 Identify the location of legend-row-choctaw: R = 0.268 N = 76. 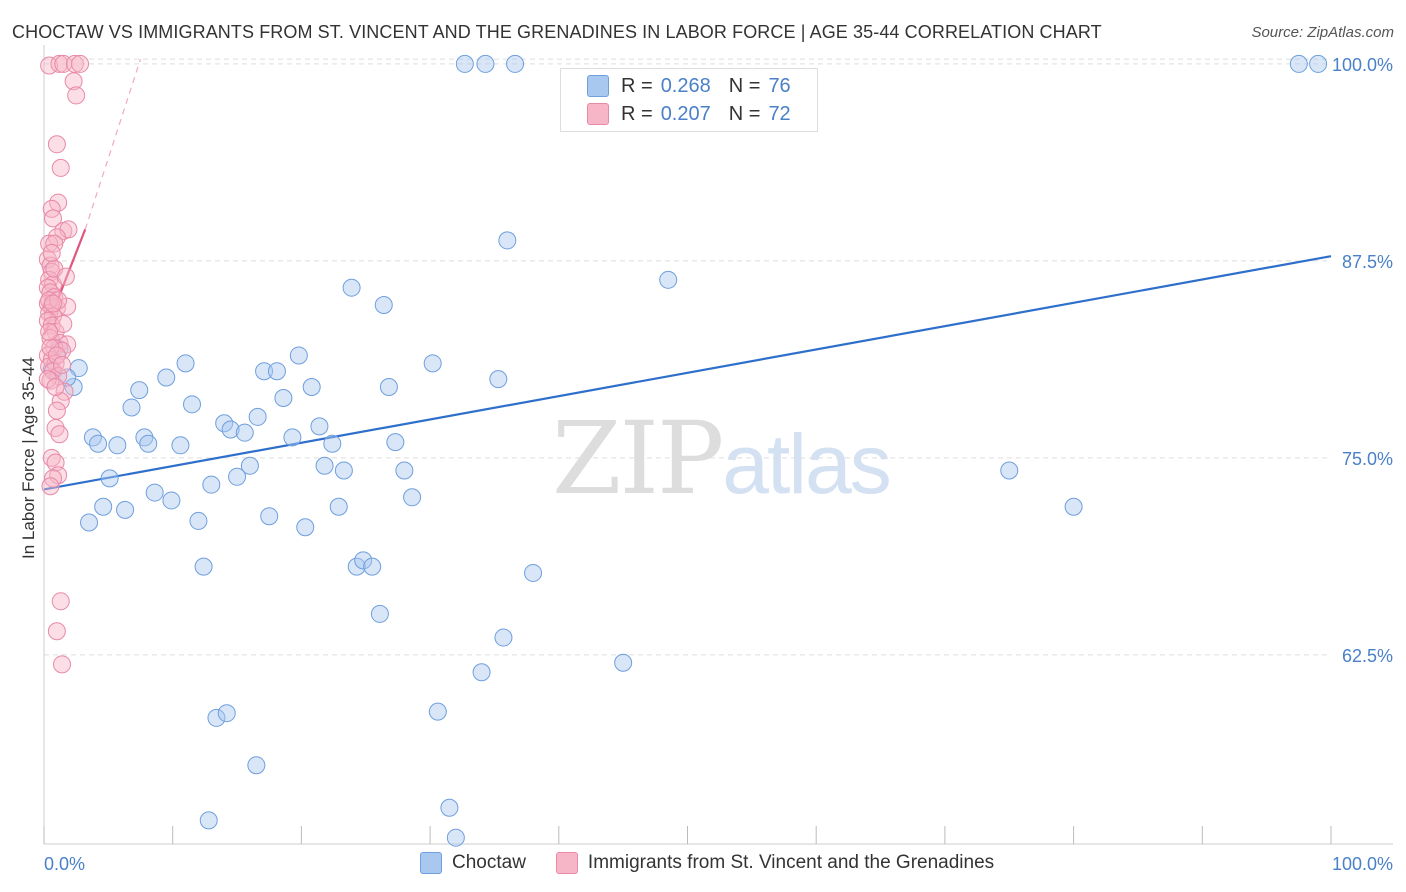
(689, 86).